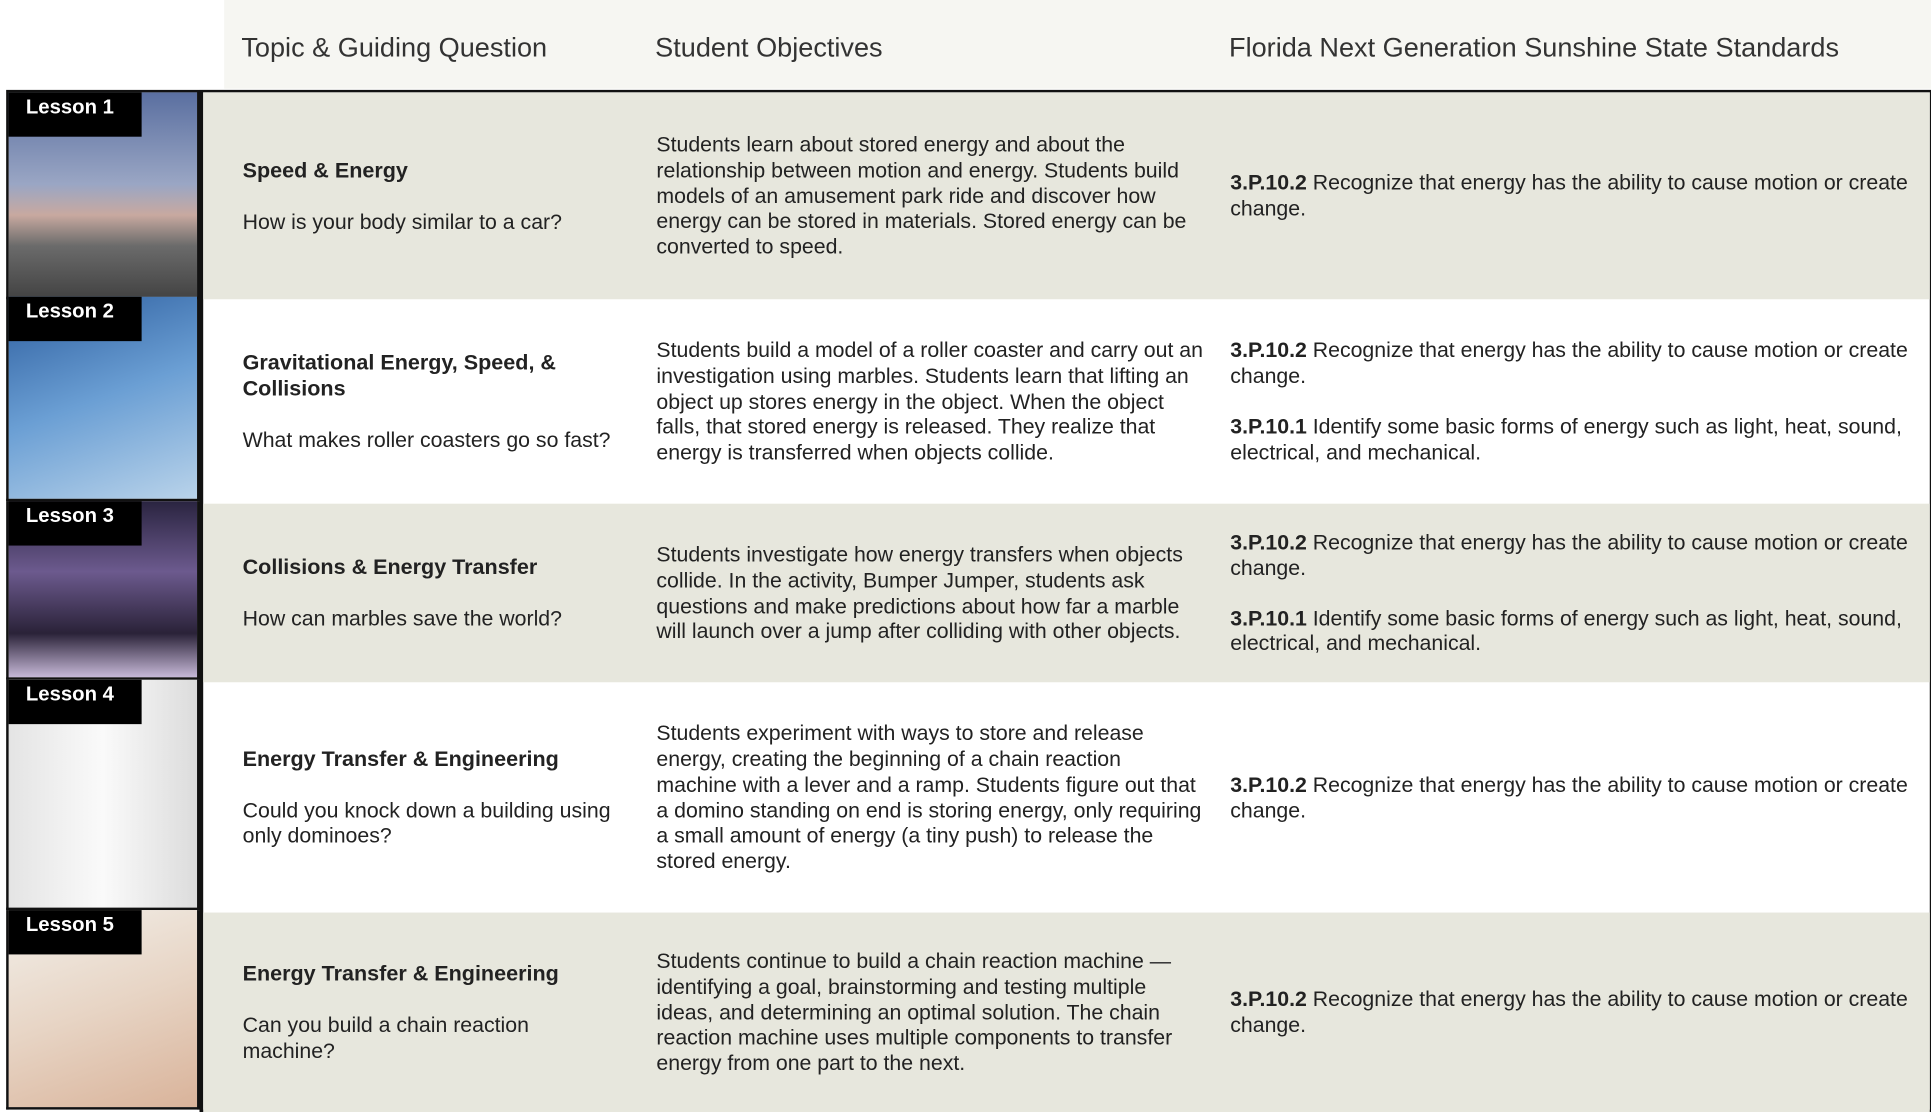 This screenshot has height=1112, width=1931. Describe the element at coordinates (75, 523) in the screenshot. I see `lesson-label: Lesson 3` at that location.